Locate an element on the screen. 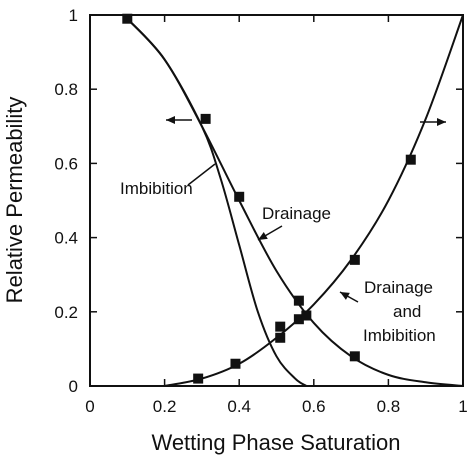 Image resolution: width=474 pixels, height=474 pixels. annotation-drainage: Drainage is located at coordinates (296, 213).